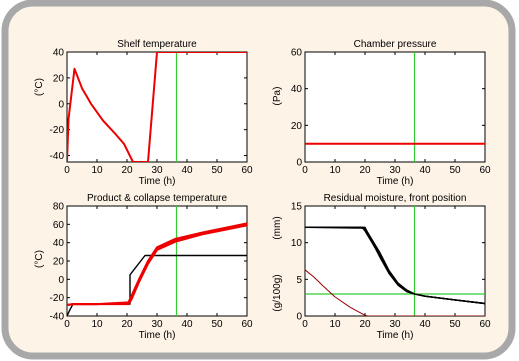 This screenshot has height=361, width=519. What do you see at coordinates (277, 292) in the screenshot?
I see `y-axis-label-secondary: (g/100g)` at bounding box center [277, 292].